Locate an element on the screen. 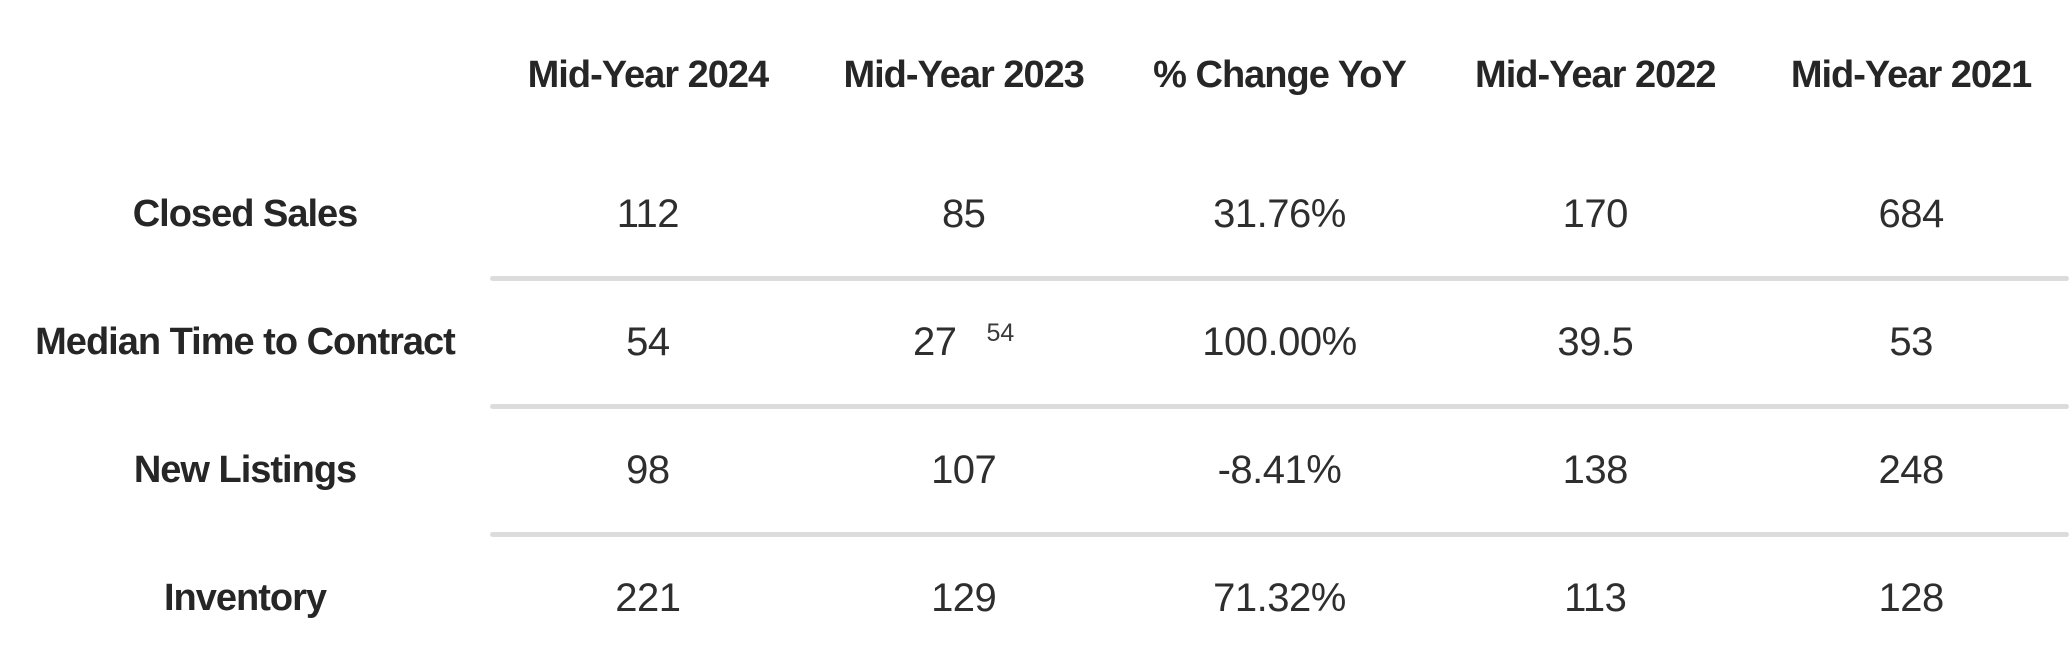  cell-value: 98 is located at coordinates (648, 469).